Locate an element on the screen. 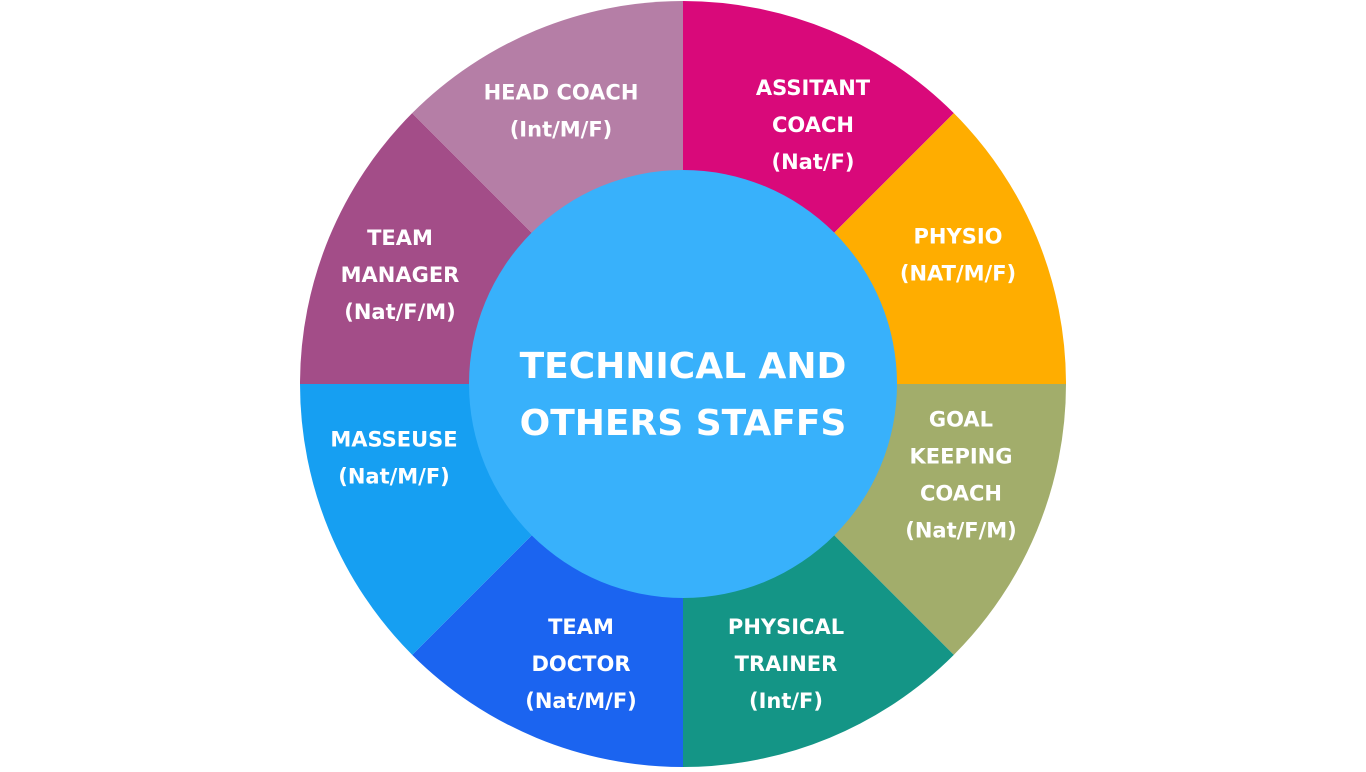 Image resolution: width=1366 pixels, height=772 pixels. segment-label-line: (Int/F) is located at coordinates (786, 701).